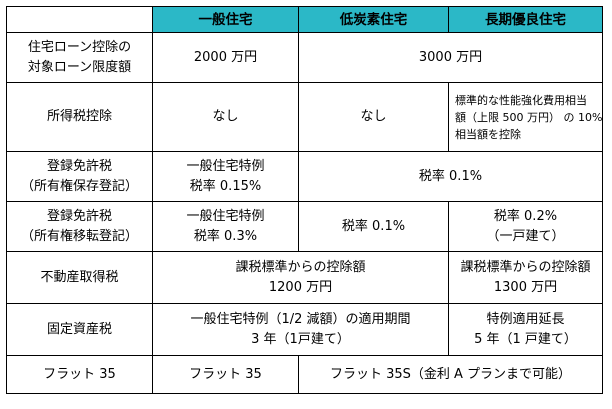 This screenshot has width=612, height=409. What do you see at coordinates (79, 226) in the screenshot?
I see `row-label: 登録免許税 （所有権移転登記）` at bounding box center [79, 226].